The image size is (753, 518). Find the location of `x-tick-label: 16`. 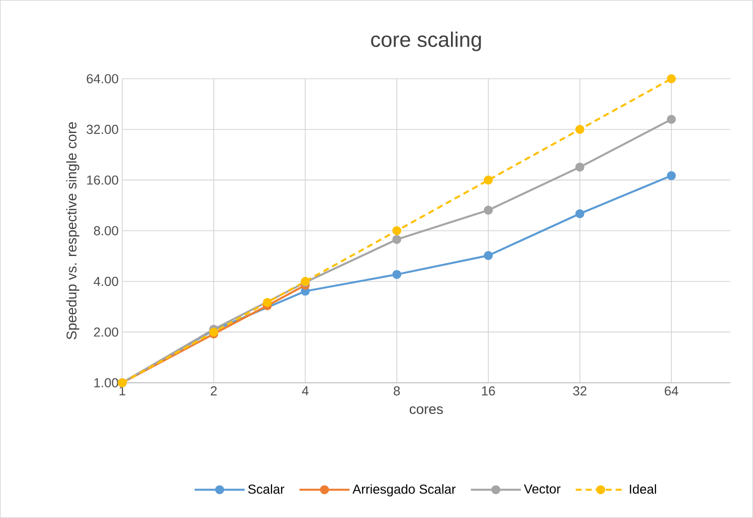

x-tick-label: 16 is located at coordinates (488, 391).